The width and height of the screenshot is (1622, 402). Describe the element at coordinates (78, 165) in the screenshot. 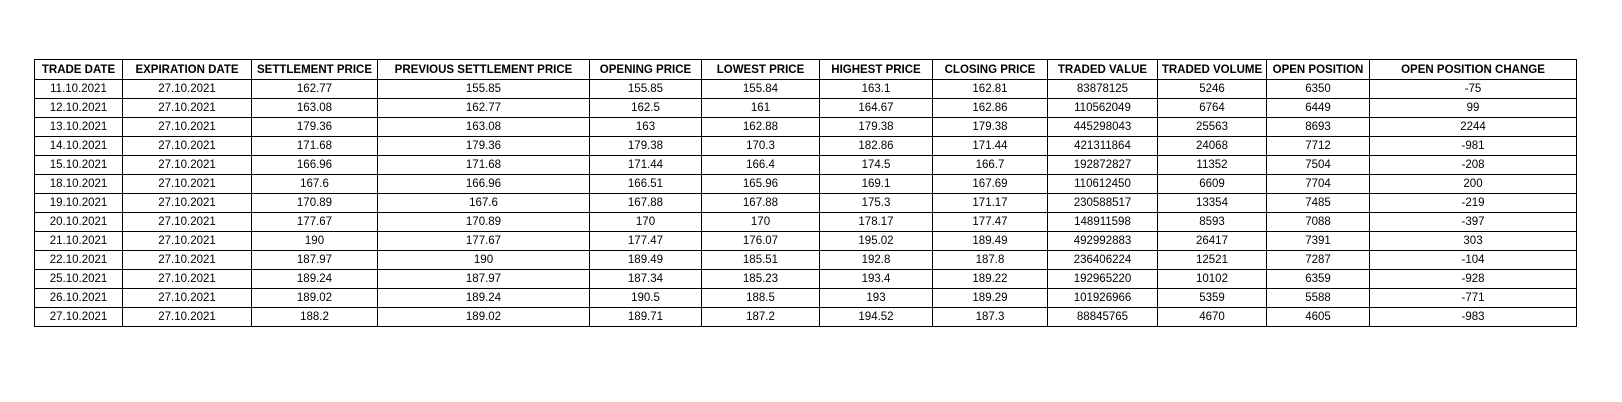

I see `table-cell: 15.10.2021` at that location.